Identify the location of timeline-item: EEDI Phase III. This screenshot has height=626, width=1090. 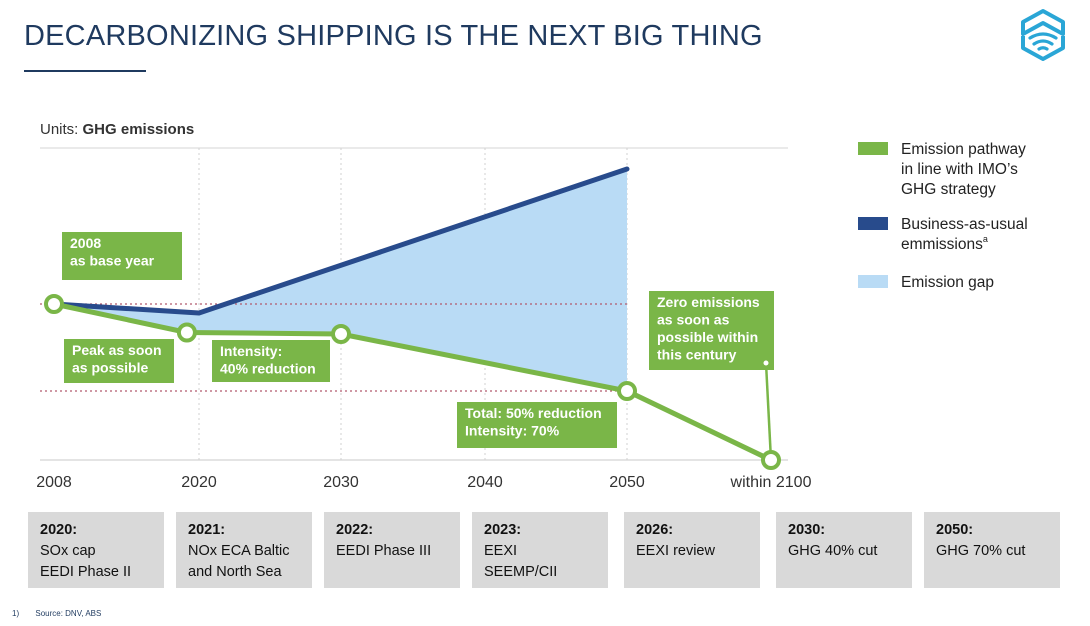
(384, 551).